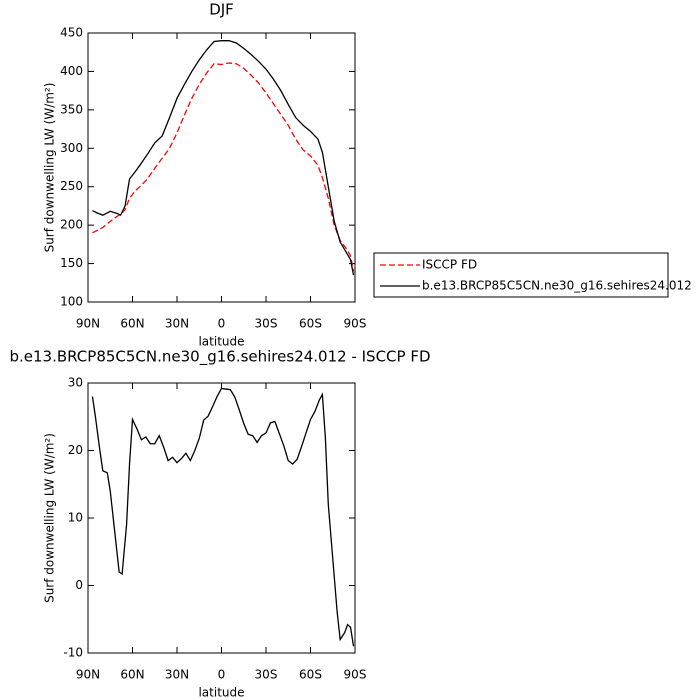  What do you see at coordinates (71, 148) in the screenshot?
I see `y-tick-label: 300` at bounding box center [71, 148].